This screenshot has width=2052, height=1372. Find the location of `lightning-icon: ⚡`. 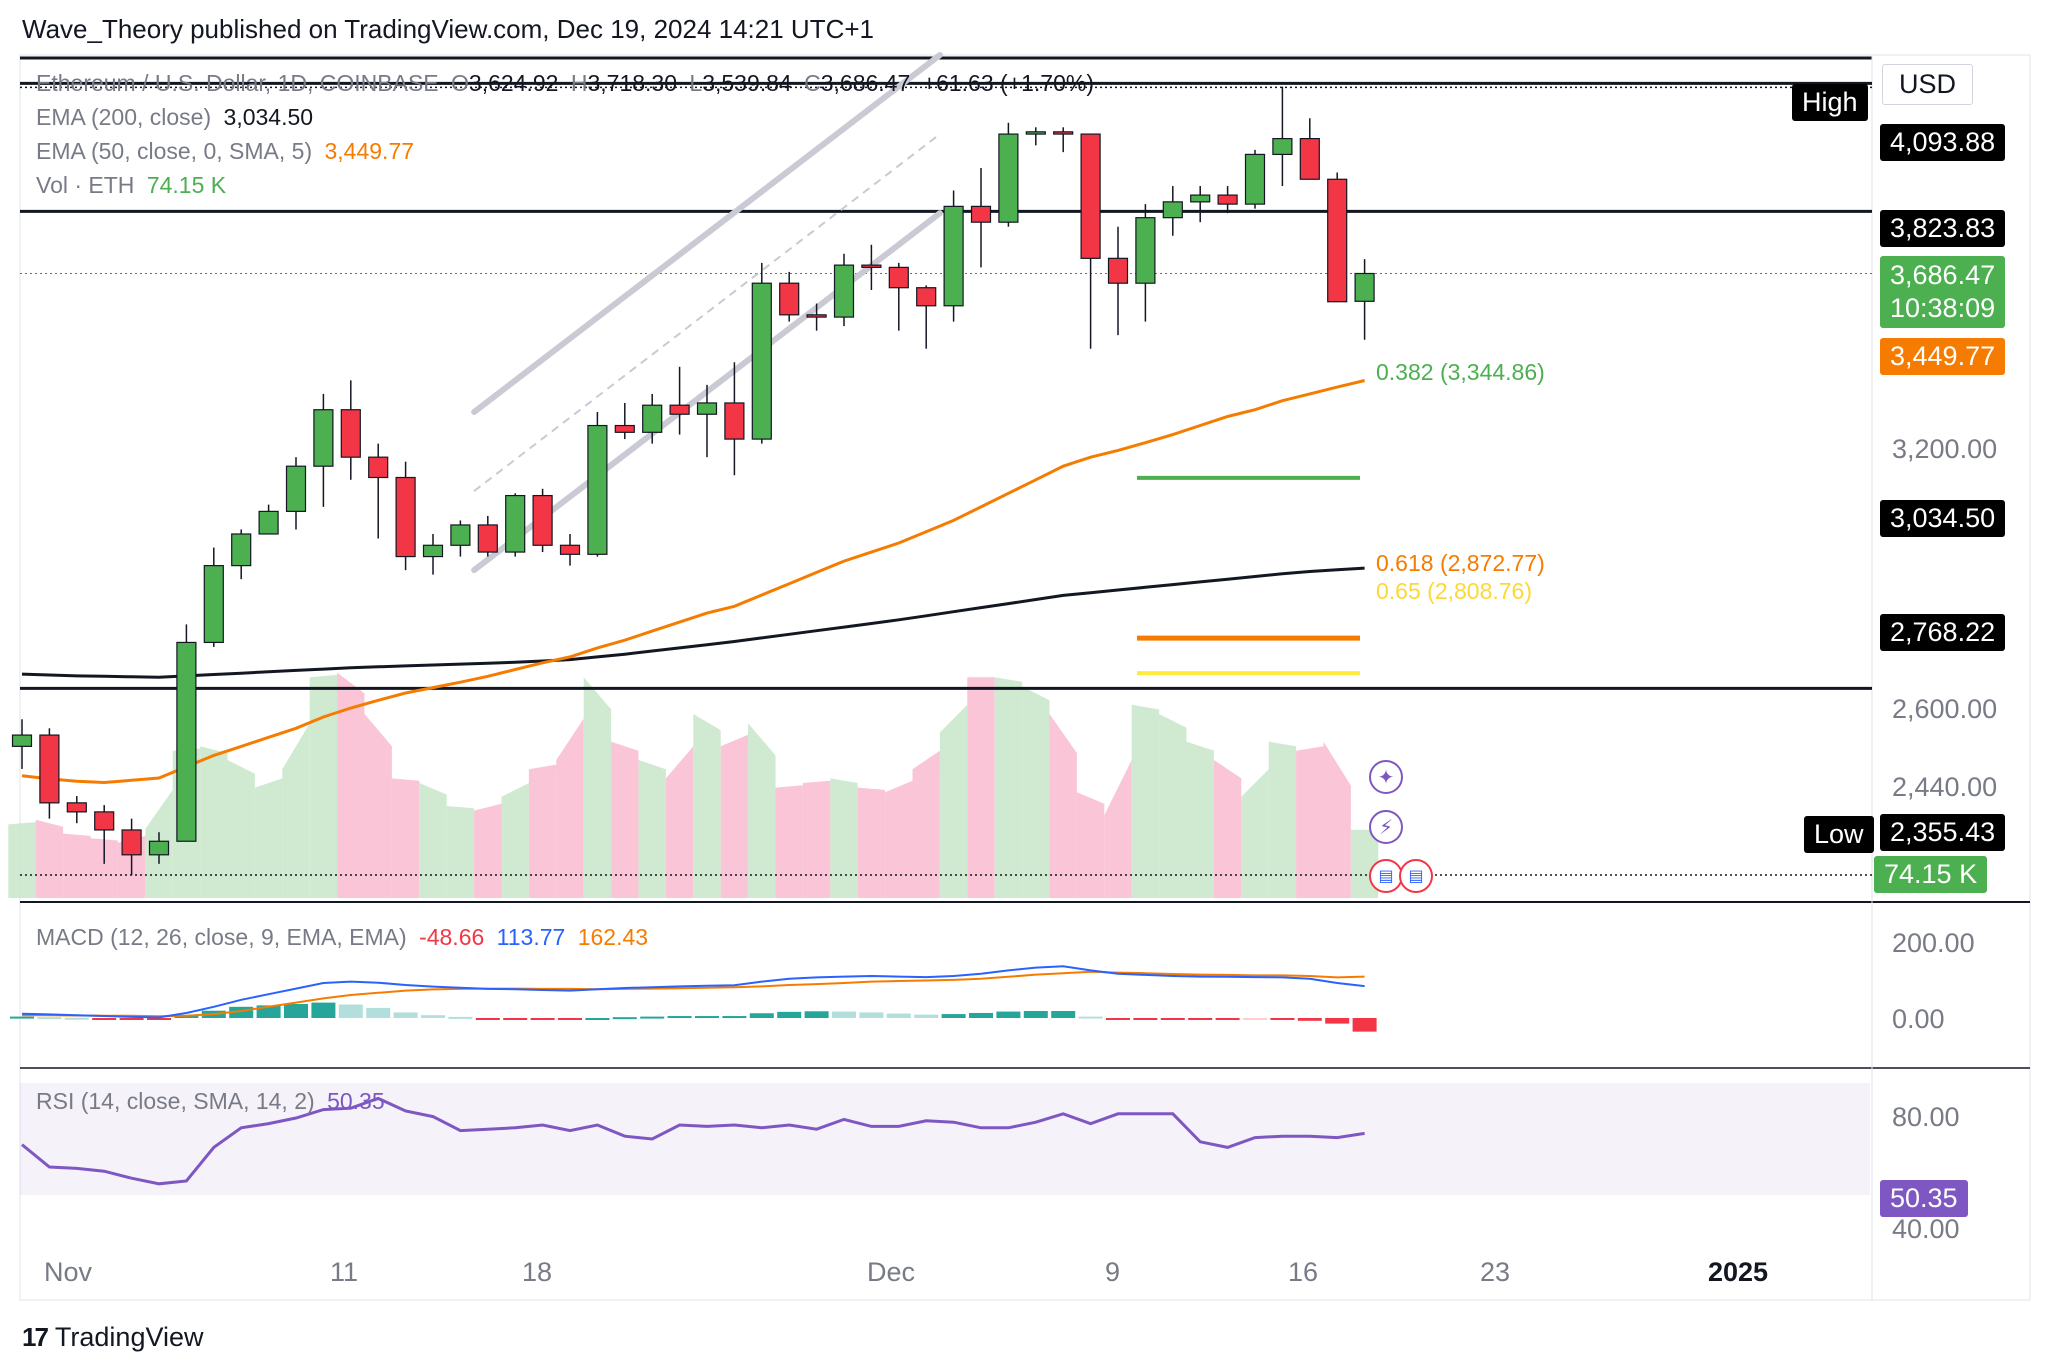

lightning-icon: ⚡ is located at coordinates (1386, 827).